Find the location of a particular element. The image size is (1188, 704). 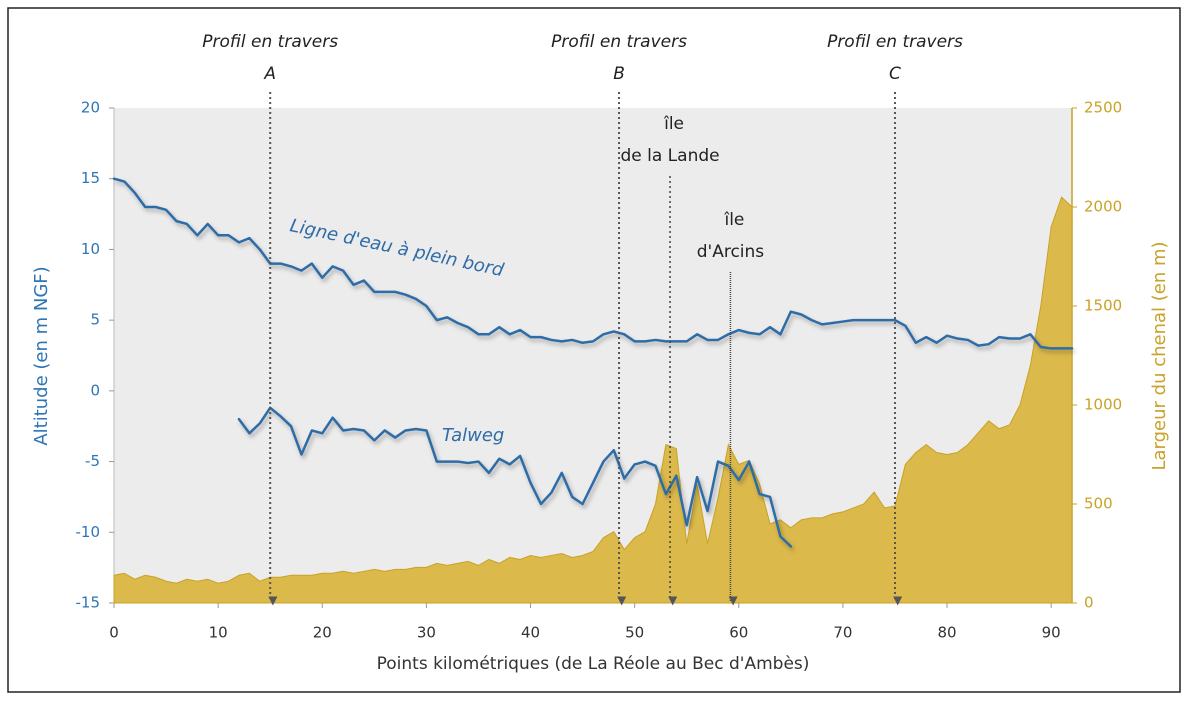

y-axis-title: Altitude (en m NGF) is located at coordinates (41, 355).